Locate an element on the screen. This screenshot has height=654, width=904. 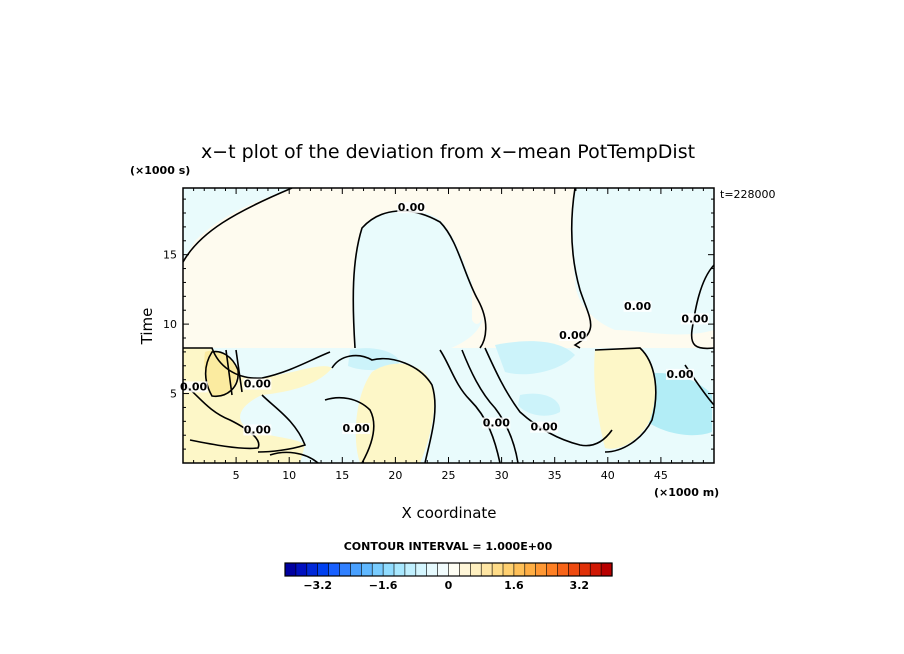
colorbar-frame is located at coordinates (448, 569).